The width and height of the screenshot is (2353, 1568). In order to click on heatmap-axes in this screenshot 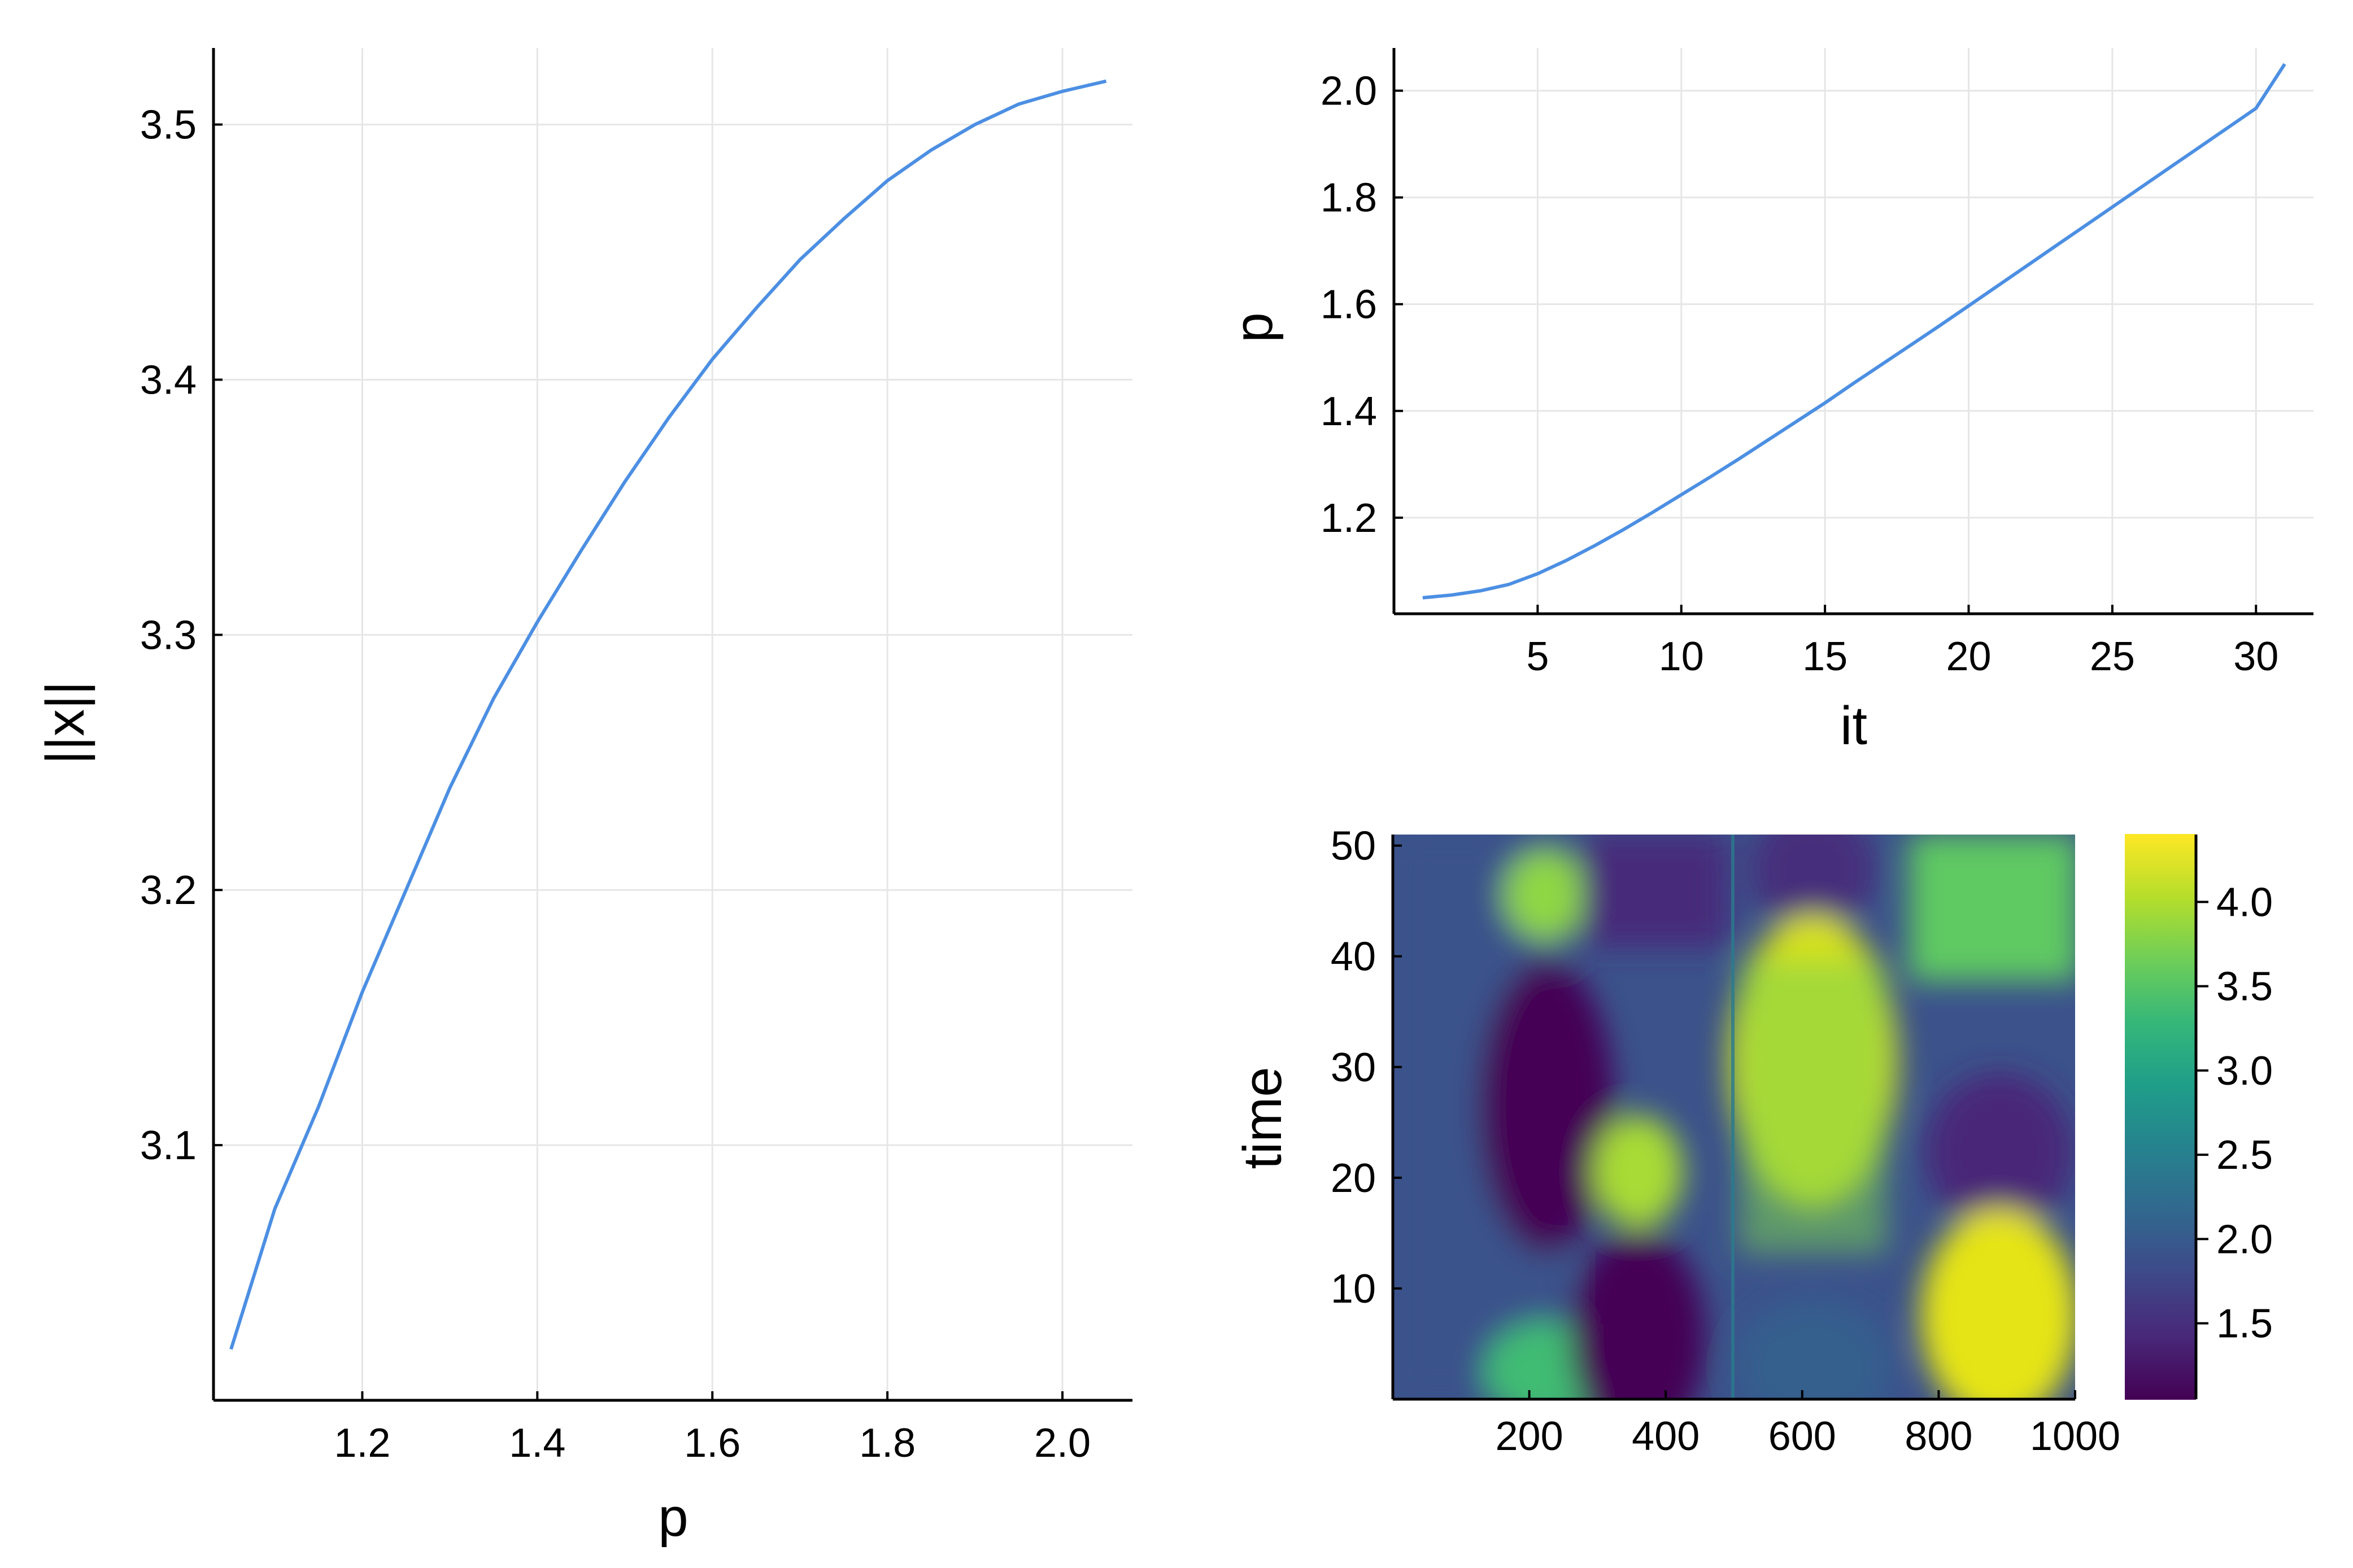, I will do `click(1733, 1118)`.